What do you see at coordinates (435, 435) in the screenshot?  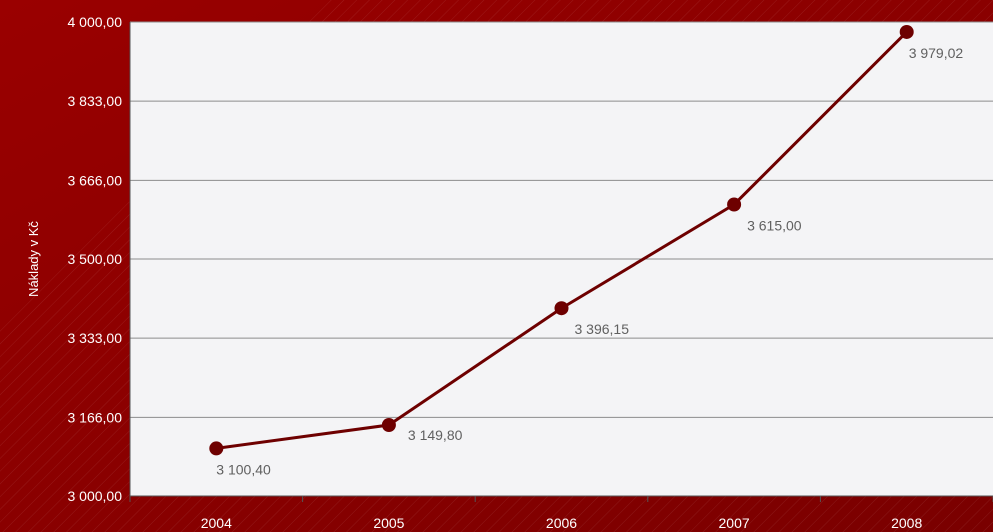 I see `data-label: 3 149,80` at bounding box center [435, 435].